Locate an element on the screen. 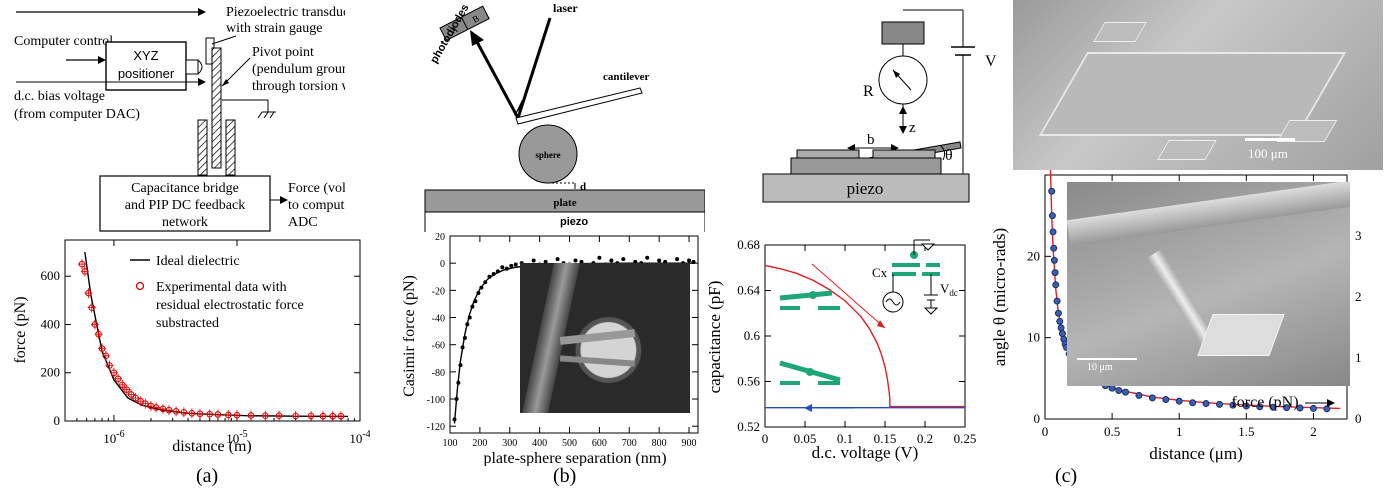  y-tick-label: 0.64 is located at coordinates (748, 290).